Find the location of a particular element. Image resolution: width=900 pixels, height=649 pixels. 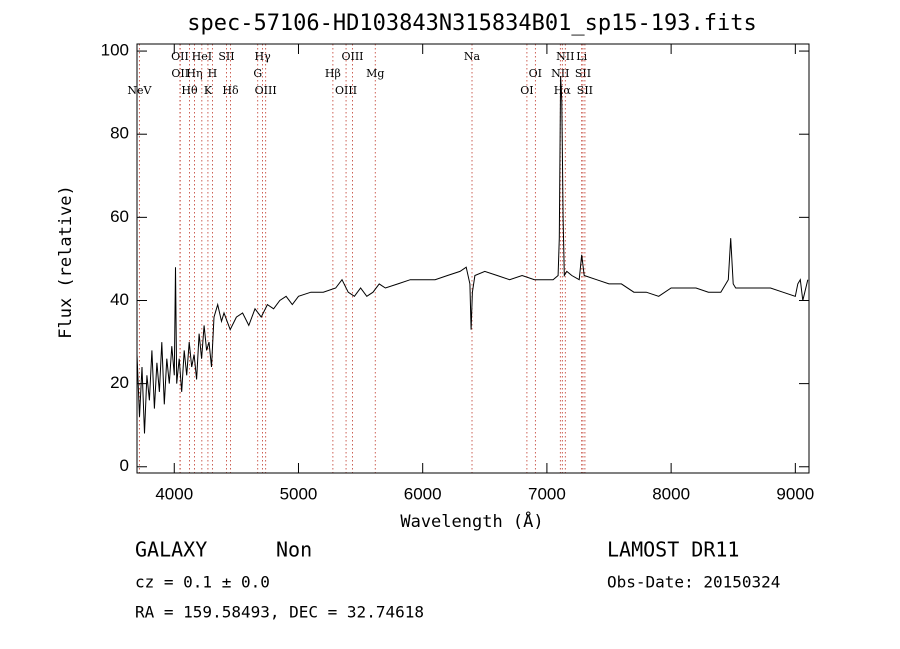

coordinates: RA = 159.58493, DEC = 32.74618 is located at coordinates (279, 612).